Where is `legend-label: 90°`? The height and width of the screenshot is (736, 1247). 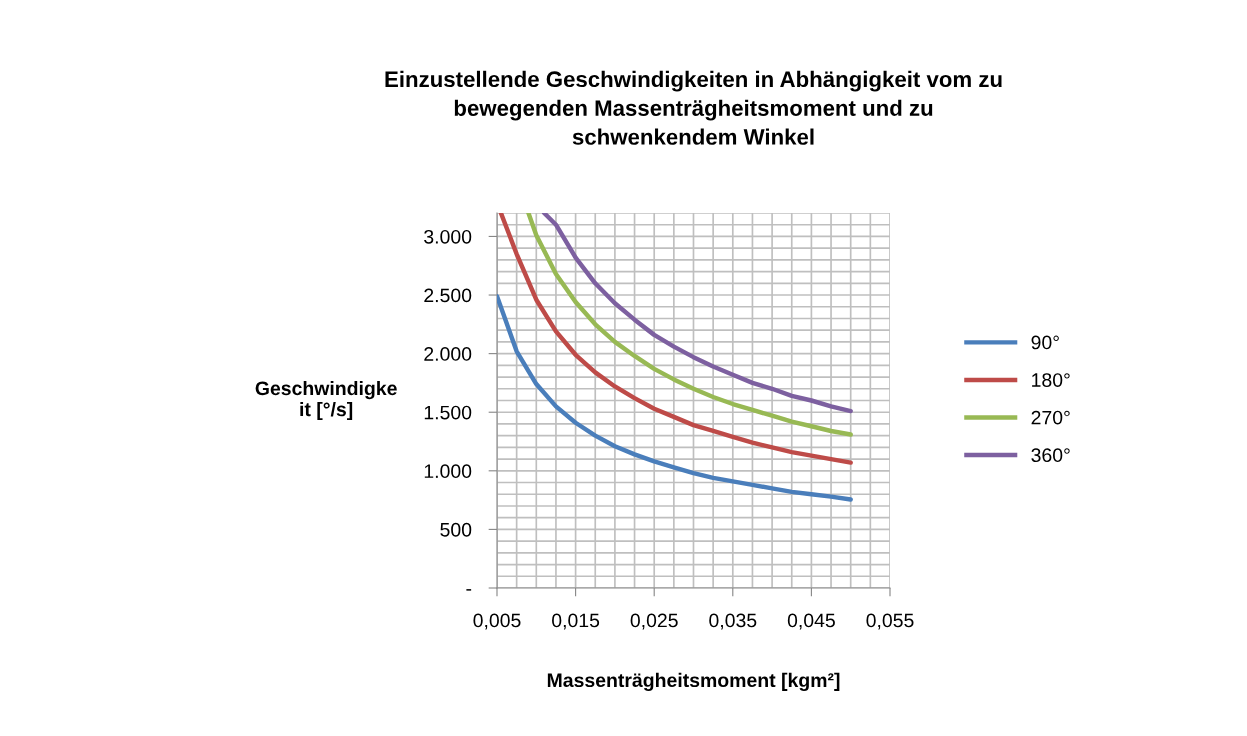 legend-label: 90° is located at coordinates (1045, 342).